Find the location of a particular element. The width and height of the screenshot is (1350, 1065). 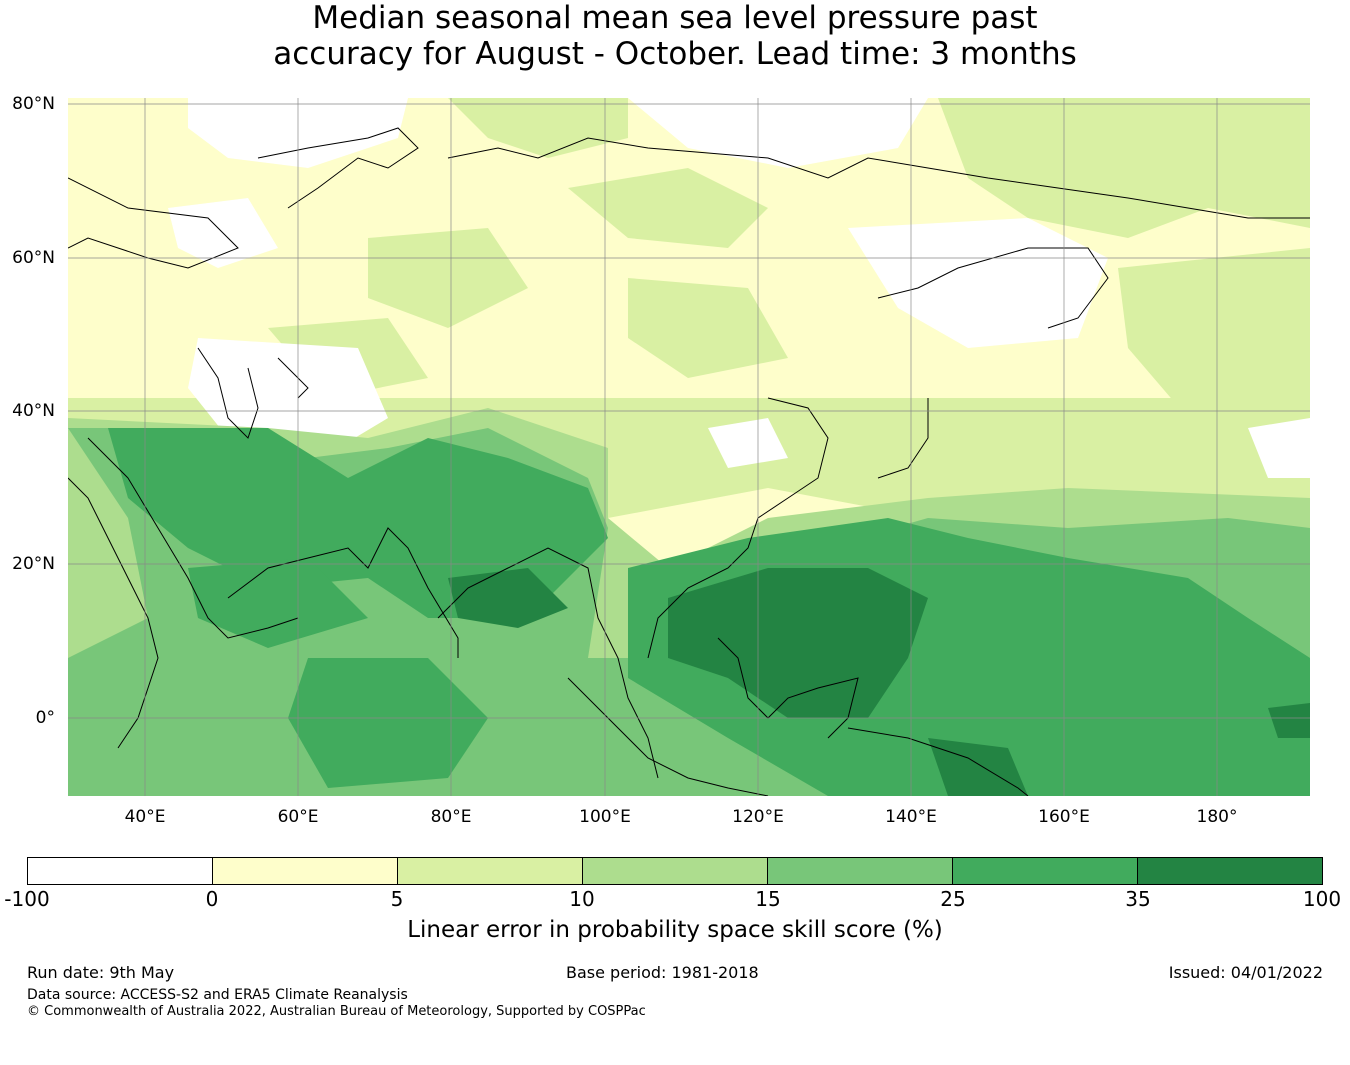

colorbar-tick: 0 is located at coordinates (212, 899).